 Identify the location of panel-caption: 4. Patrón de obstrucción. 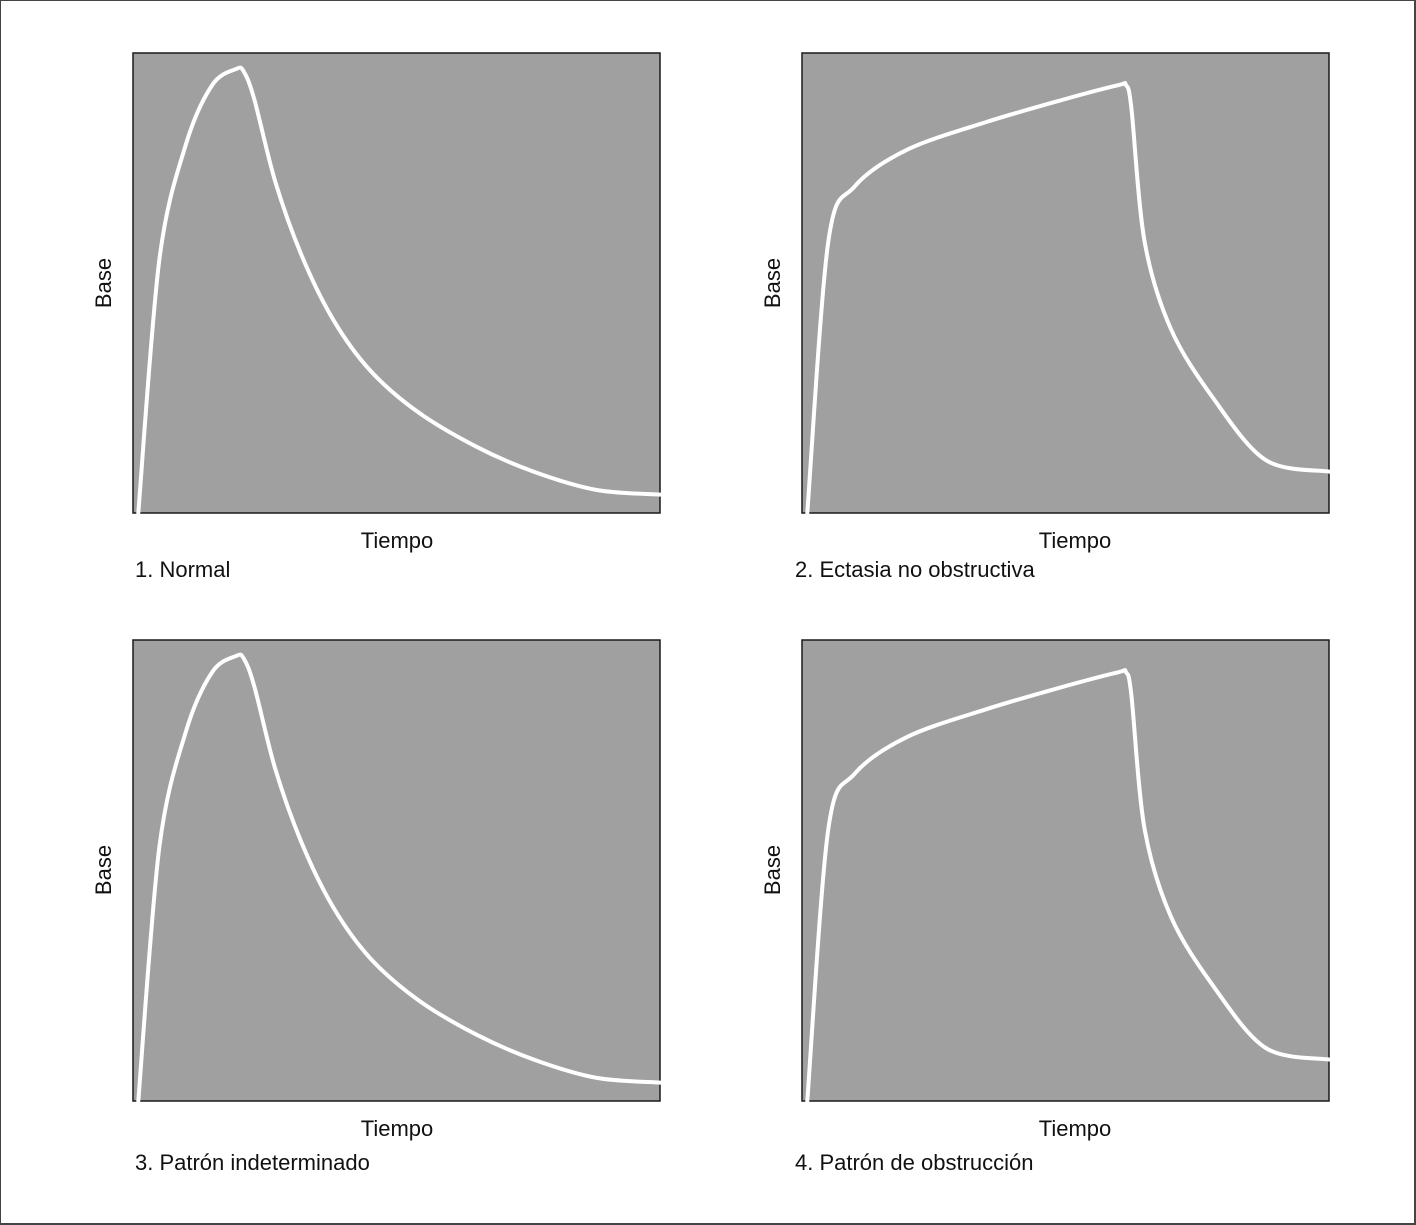
(914, 1162).